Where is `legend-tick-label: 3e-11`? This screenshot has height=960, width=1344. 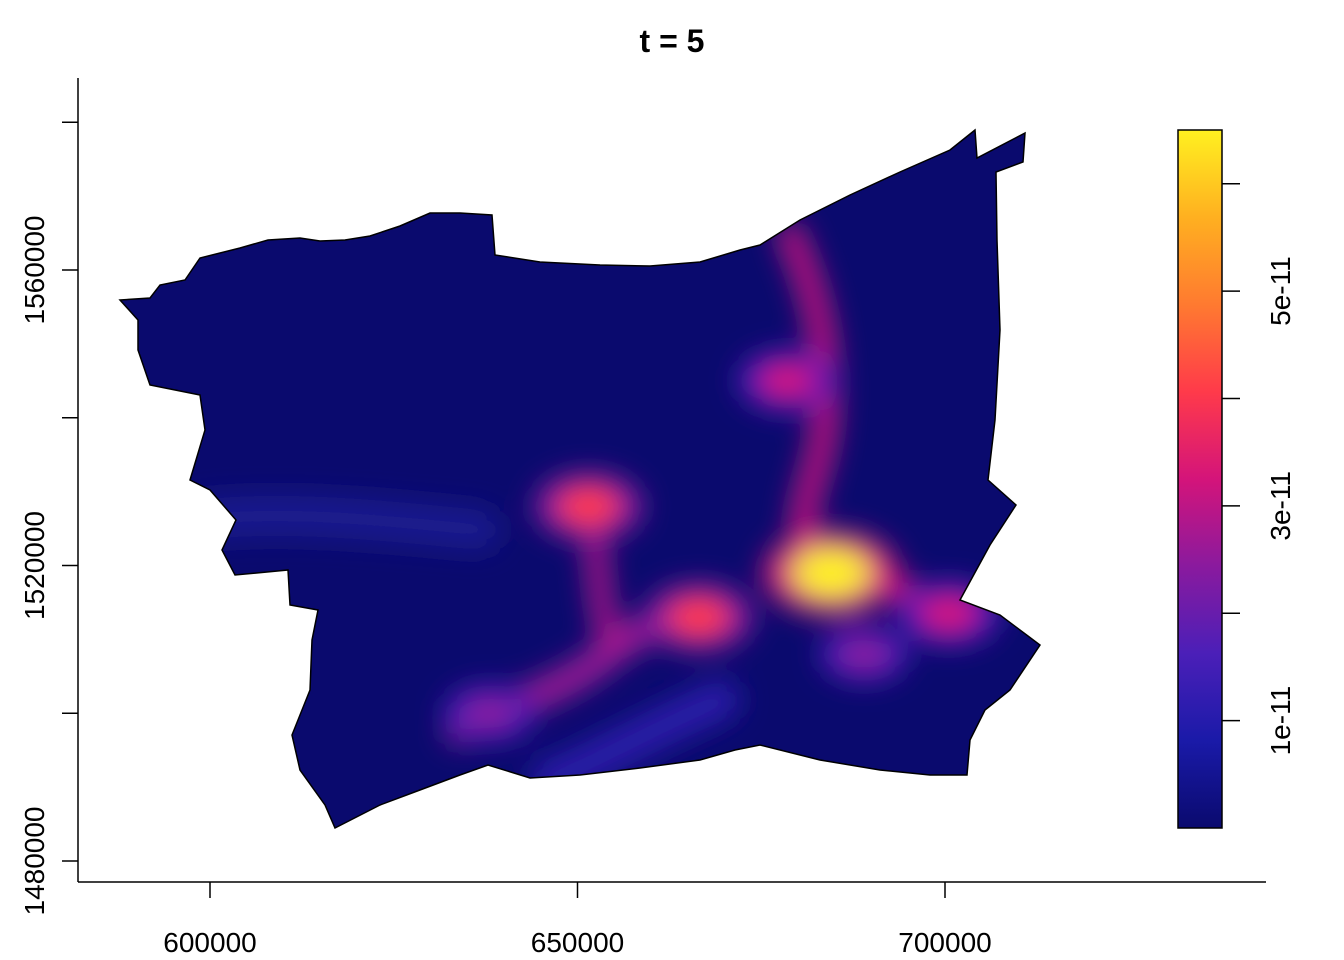 legend-tick-label: 3e-11 is located at coordinates (1280, 506).